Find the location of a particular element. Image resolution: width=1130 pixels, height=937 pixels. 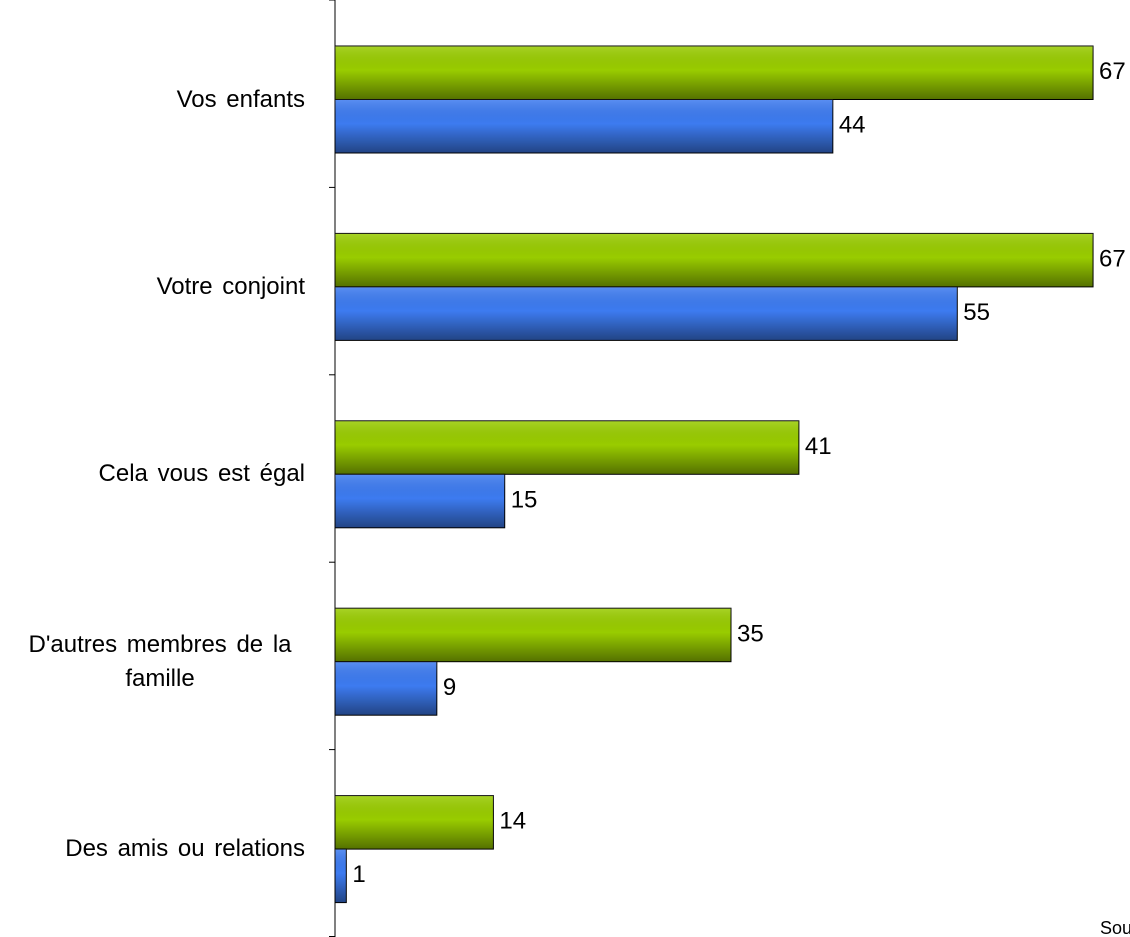

category-text: D'autres membres de la famille is located at coordinates (160, 661).